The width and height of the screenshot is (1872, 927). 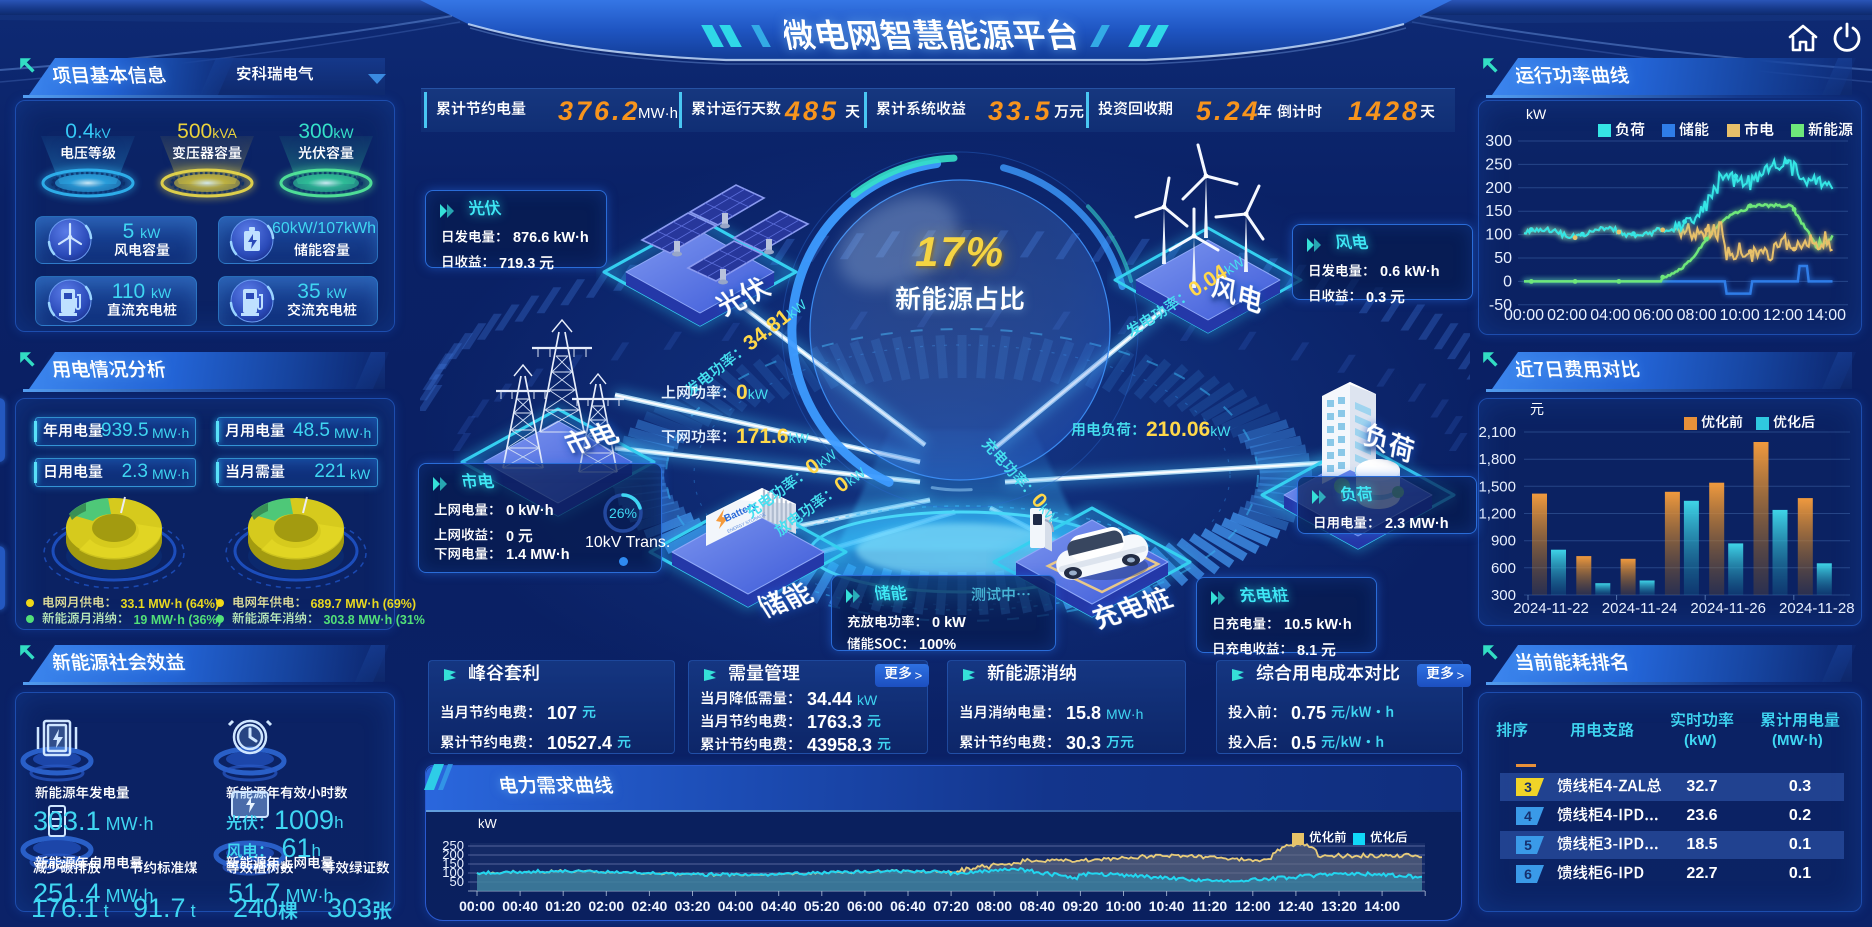 I want to click on svg-text: 3, so click(x=1528, y=787).